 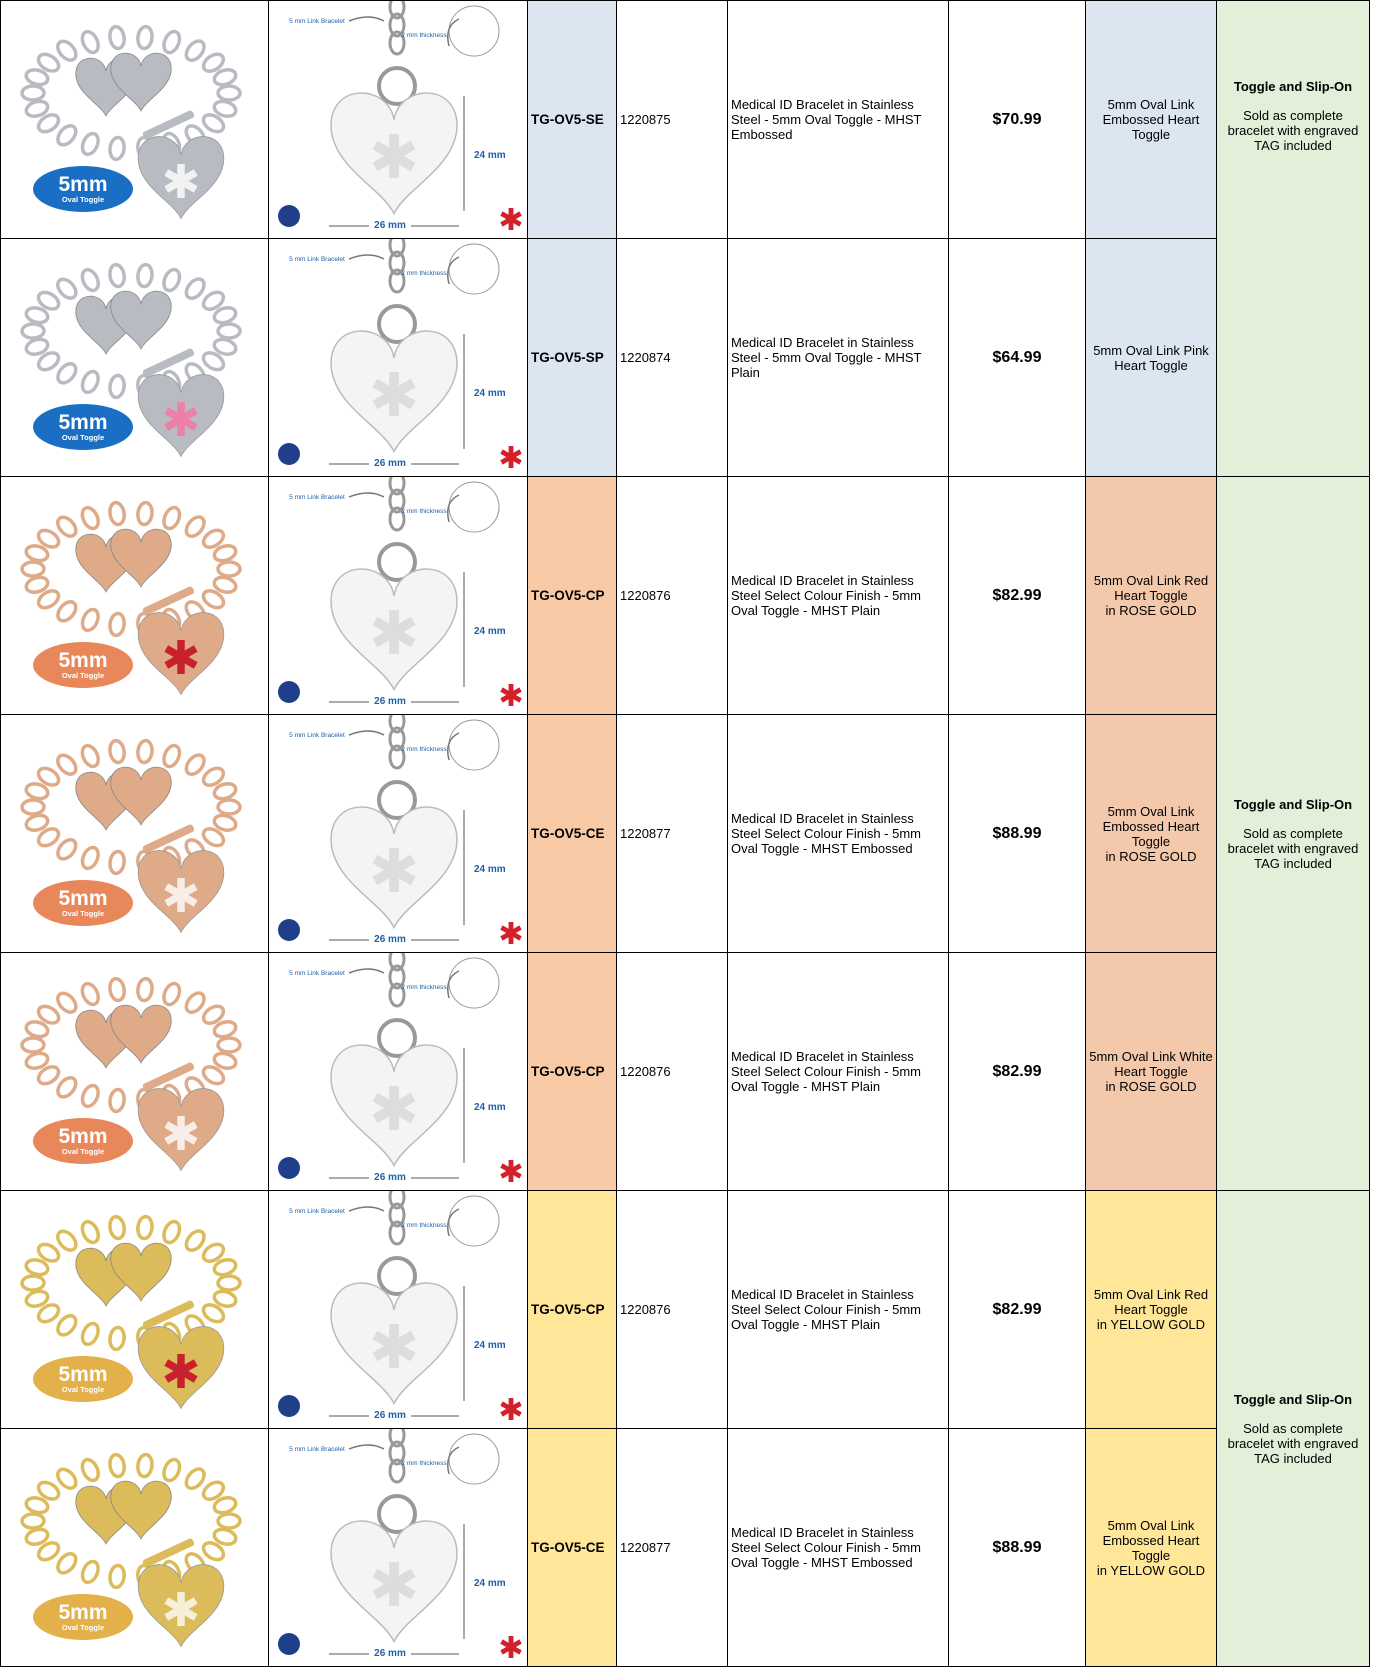 I want to click on name-line: in YELLOW GOLD, so click(x=1151, y=1570).